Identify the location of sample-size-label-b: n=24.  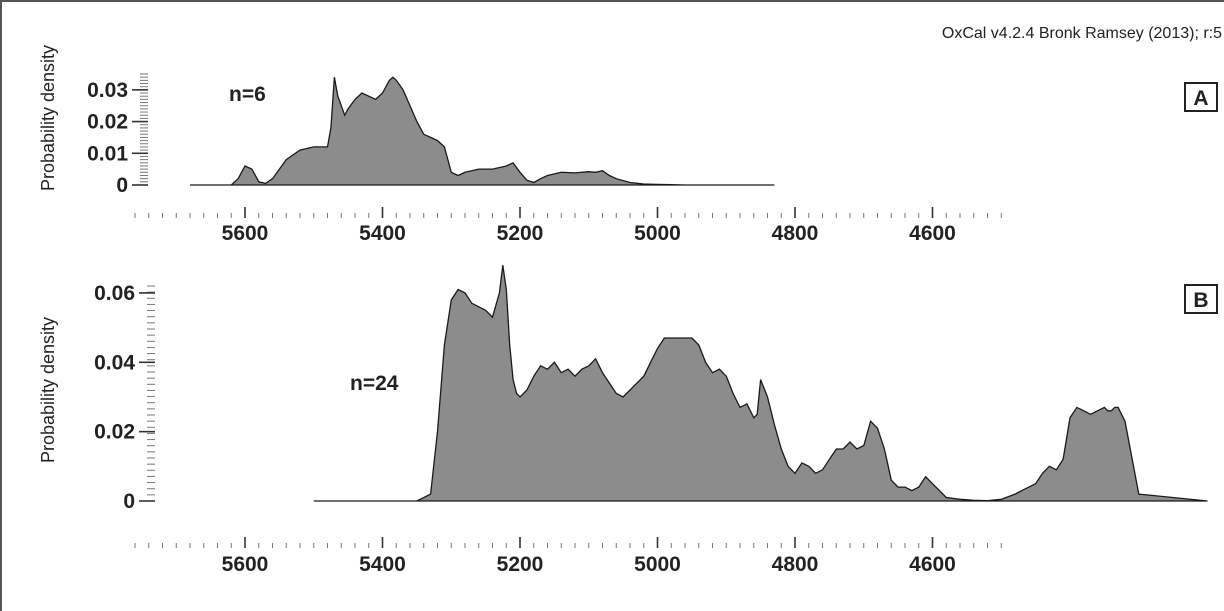
(374, 383).